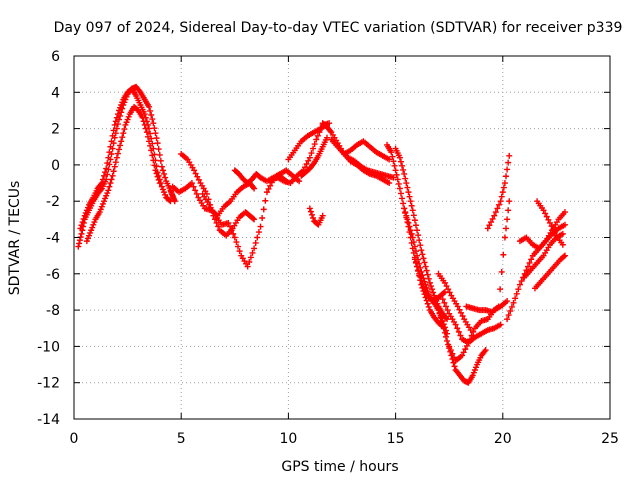 The width and height of the screenshot is (640, 480). Describe the element at coordinates (181, 439) in the screenshot. I see `x-tick-label: 5` at that location.